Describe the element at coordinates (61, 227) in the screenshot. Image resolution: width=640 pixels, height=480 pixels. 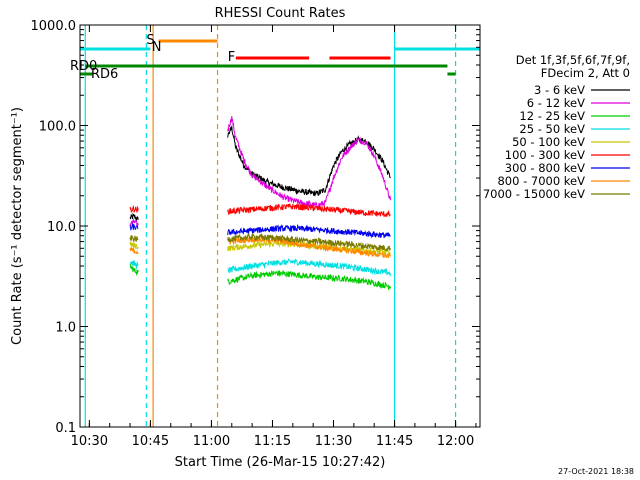
I see `y-tick-label: 10.0` at that location.